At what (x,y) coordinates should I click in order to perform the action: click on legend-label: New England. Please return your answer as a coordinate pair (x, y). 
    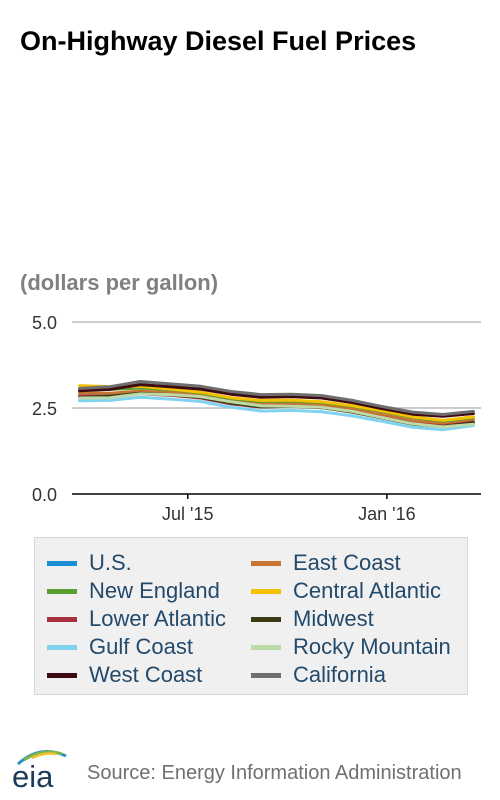
    Looking at the image, I should click on (154, 590).